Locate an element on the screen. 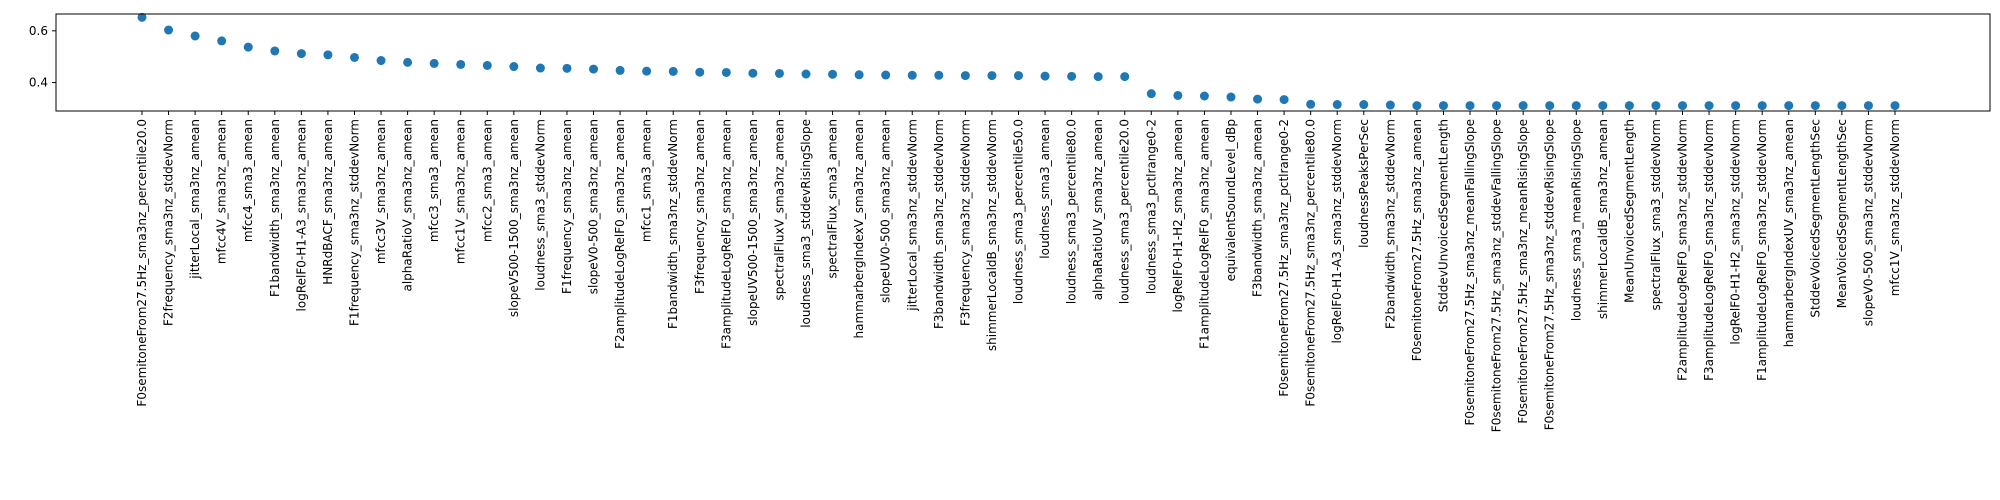 The width and height of the screenshot is (2000, 500). x-tick-label: jitterLocal_sma3nz_amean is located at coordinates (195, 199).